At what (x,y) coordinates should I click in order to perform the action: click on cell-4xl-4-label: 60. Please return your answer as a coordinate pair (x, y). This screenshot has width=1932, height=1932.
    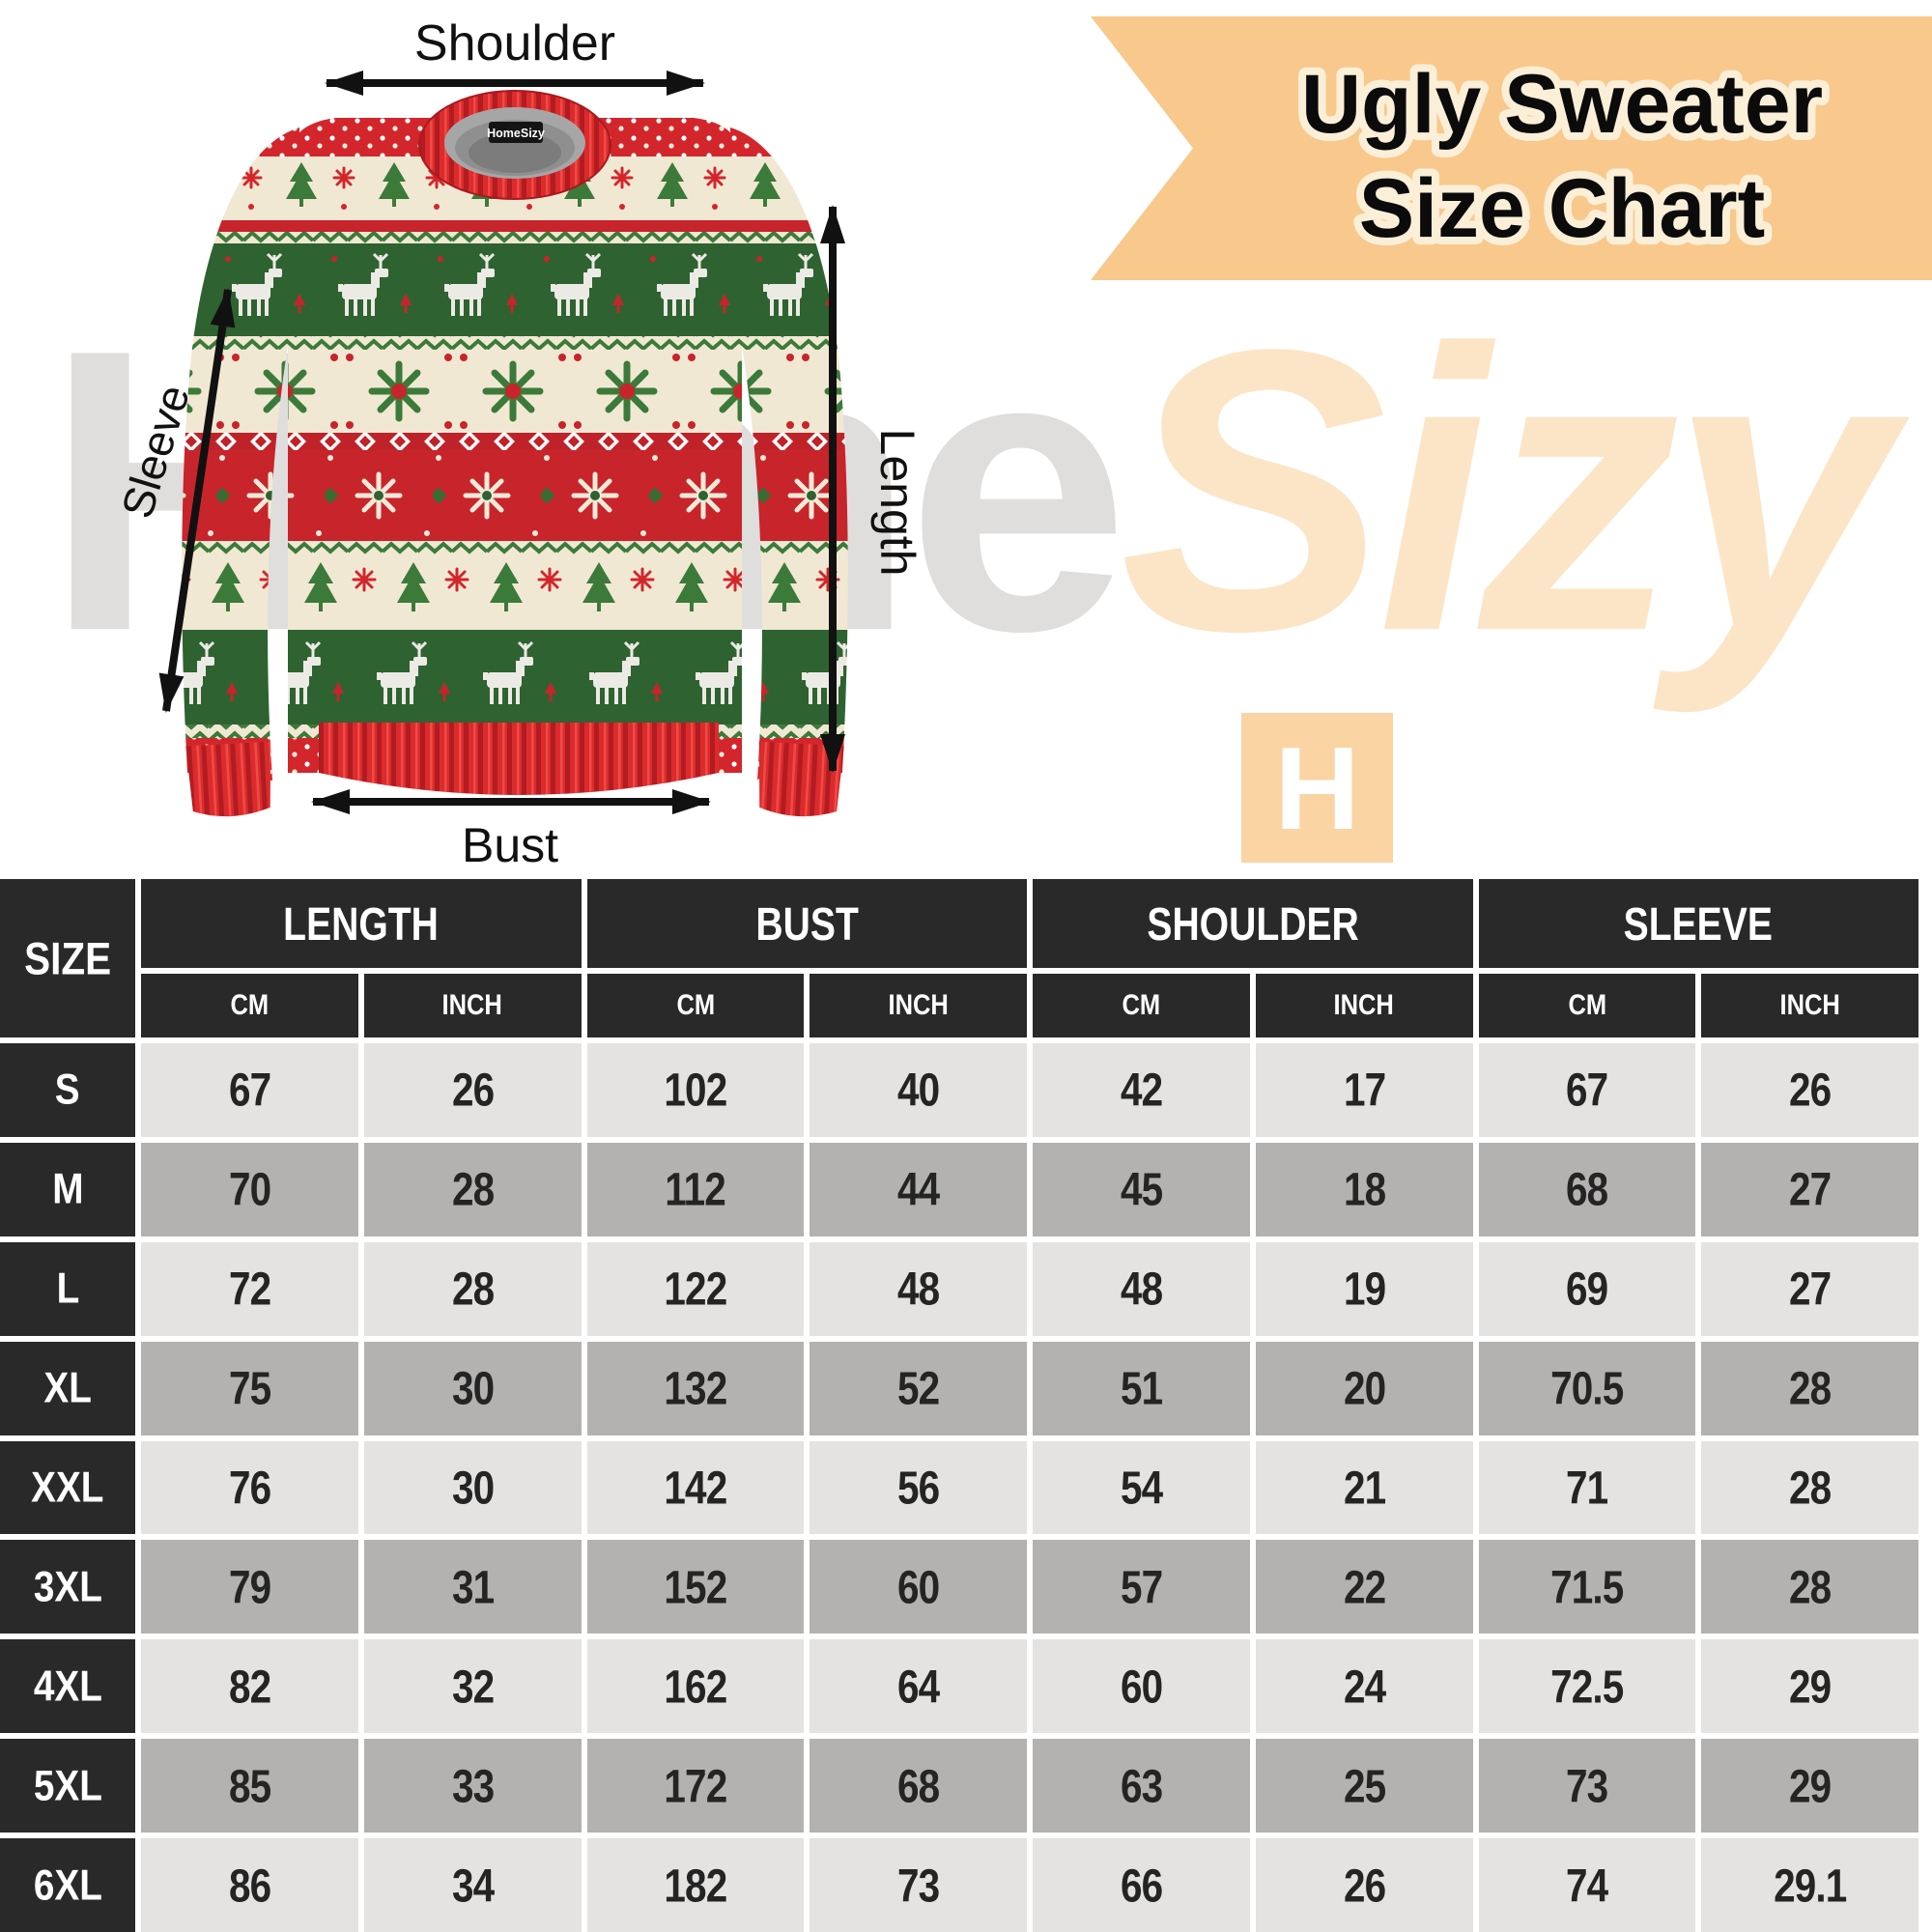
    Looking at the image, I should click on (1141, 1686).